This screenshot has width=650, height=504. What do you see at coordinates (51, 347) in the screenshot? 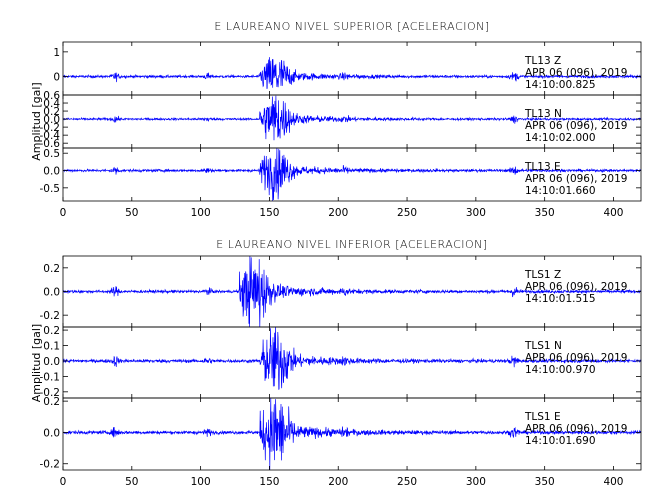
I see `y-tick-label: 0.1` at bounding box center [51, 347].